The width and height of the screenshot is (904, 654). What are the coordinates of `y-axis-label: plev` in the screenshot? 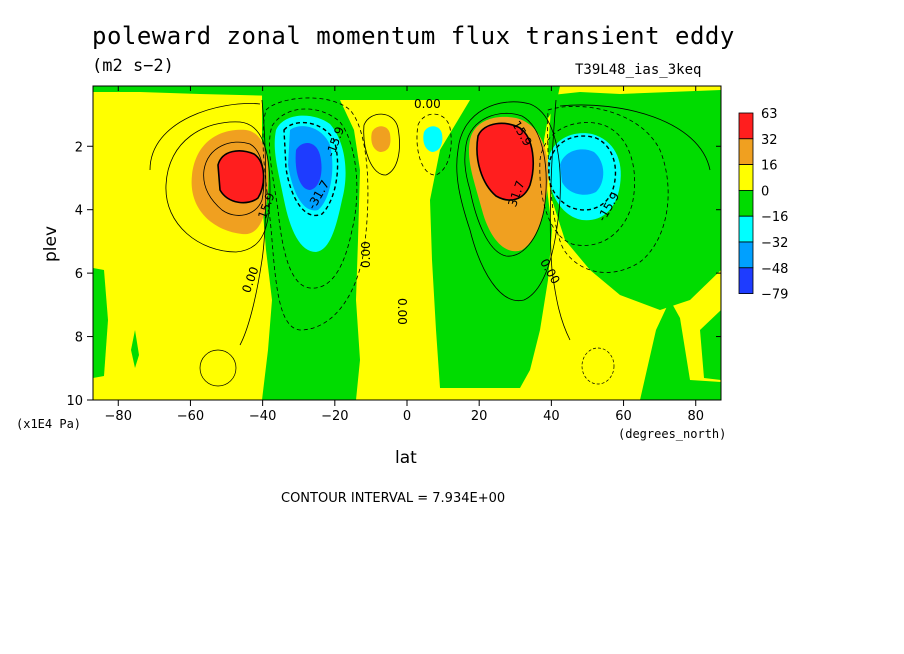 It's located at (51, 244).